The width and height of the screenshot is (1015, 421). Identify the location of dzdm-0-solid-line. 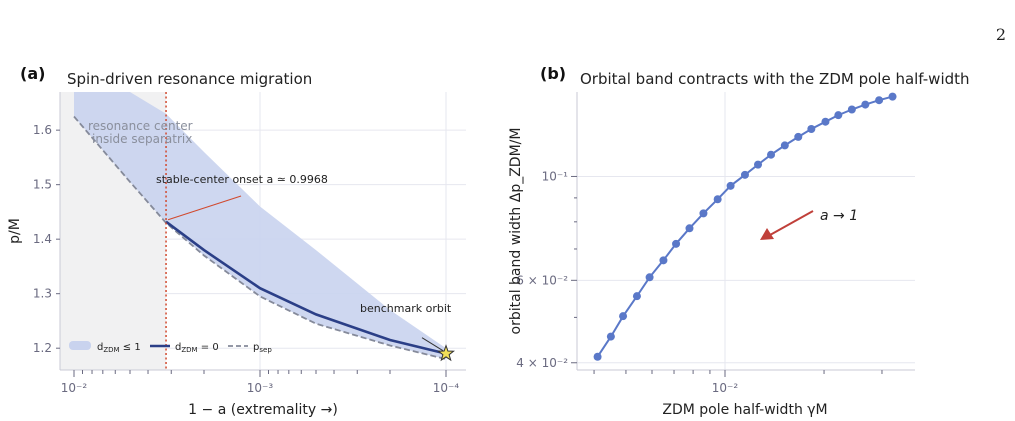
(306, 287).